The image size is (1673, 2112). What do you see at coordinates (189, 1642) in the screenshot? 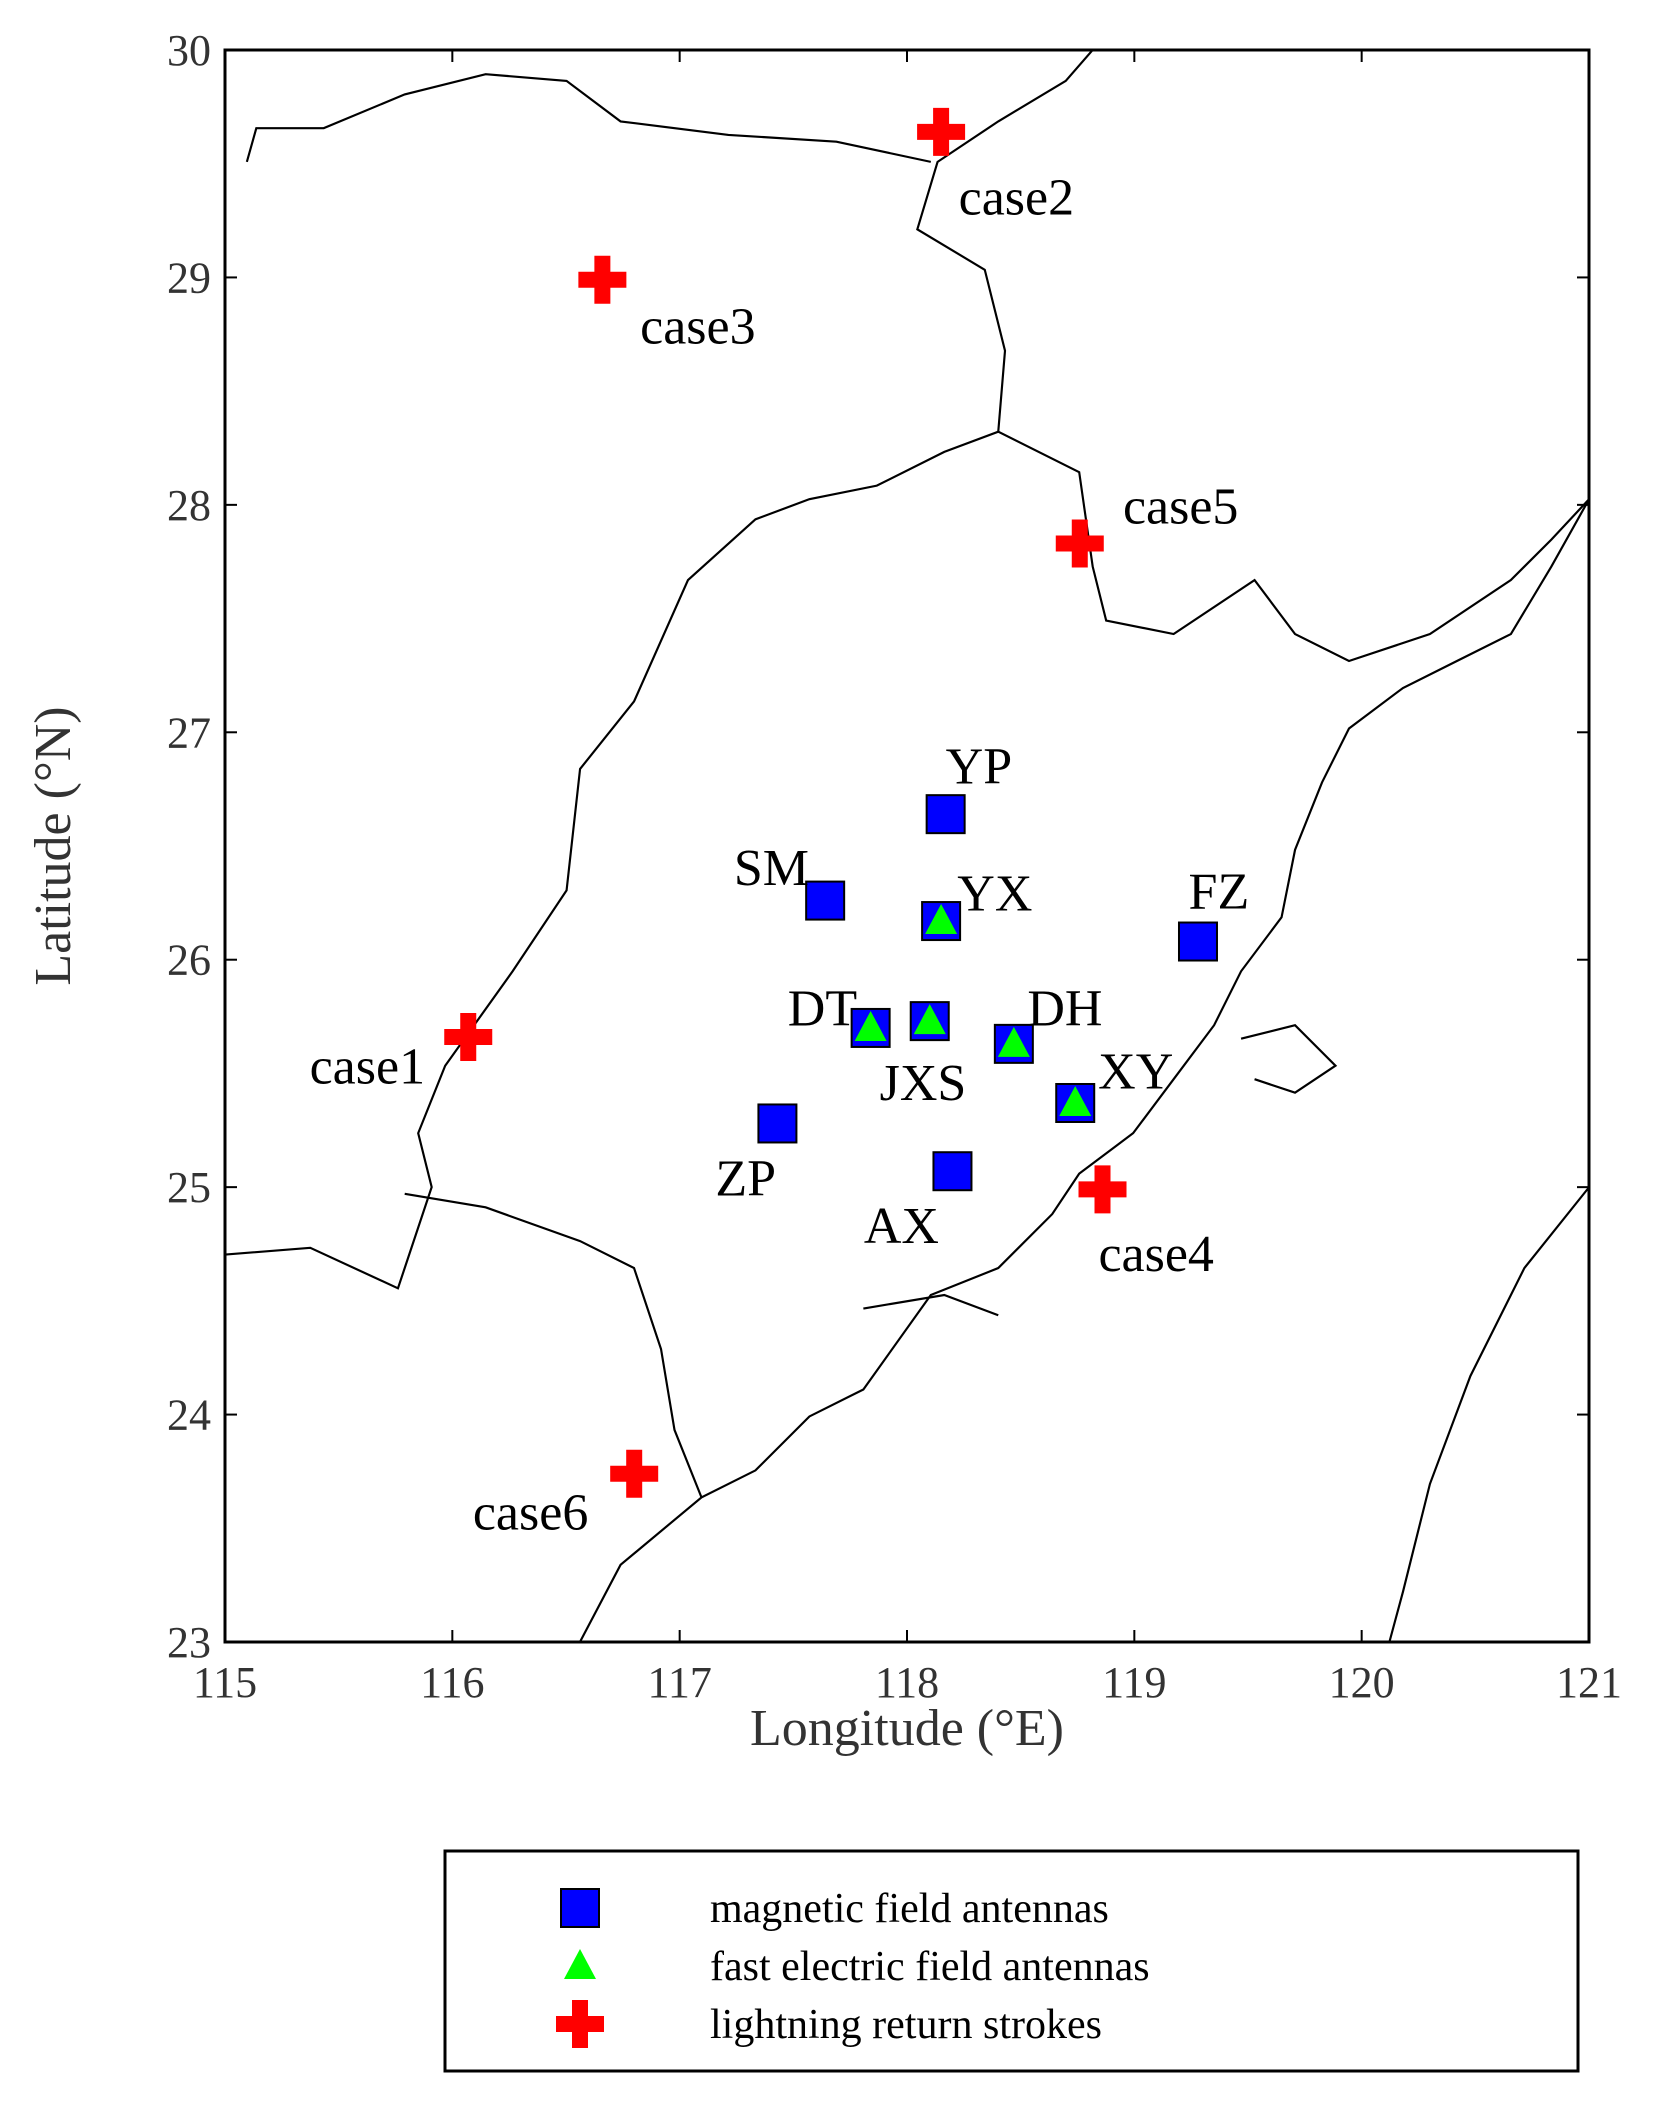
I see `y-tick-label: 23` at bounding box center [189, 1642].